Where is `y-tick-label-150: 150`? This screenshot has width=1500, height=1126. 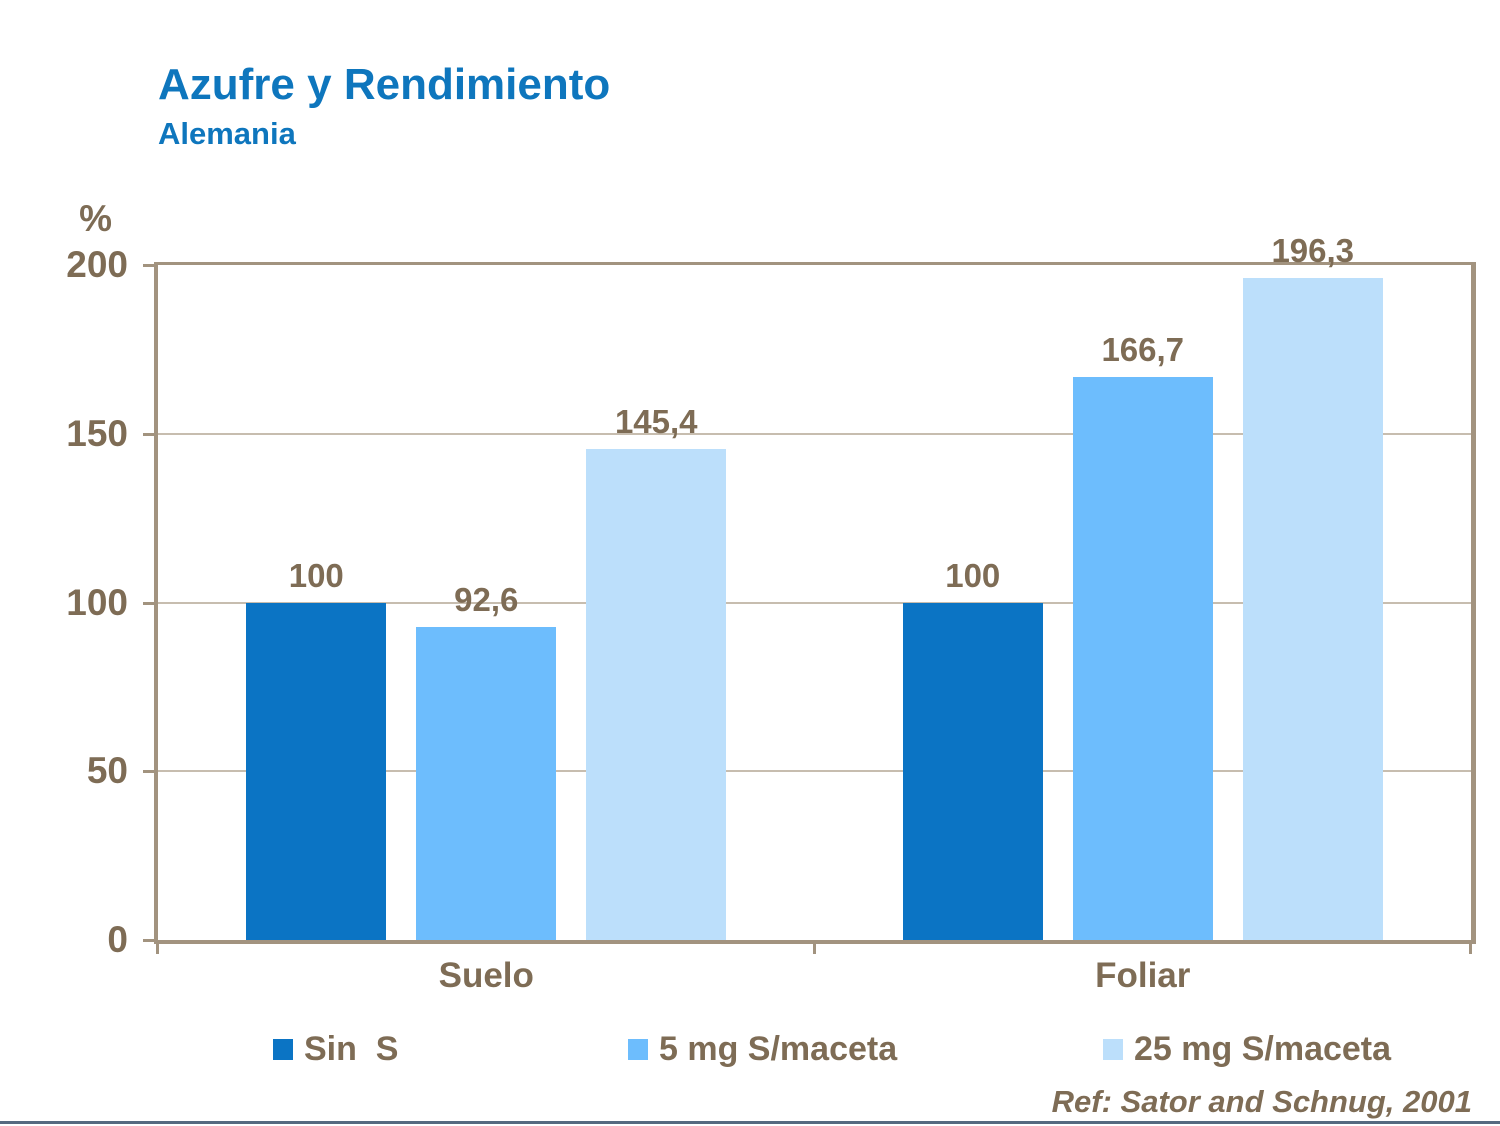
y-tick-label-150: 150 is located at coordinates (97, 433).